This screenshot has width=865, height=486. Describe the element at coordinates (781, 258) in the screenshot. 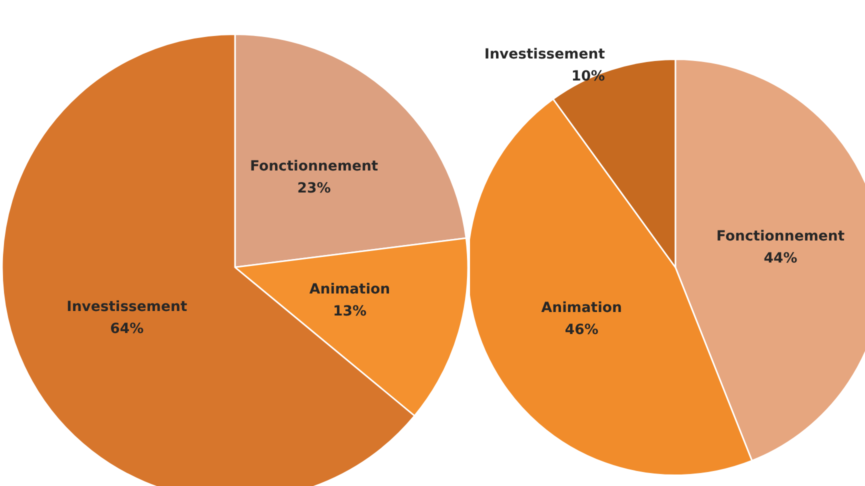

I see `data-label: 44%` at that location.